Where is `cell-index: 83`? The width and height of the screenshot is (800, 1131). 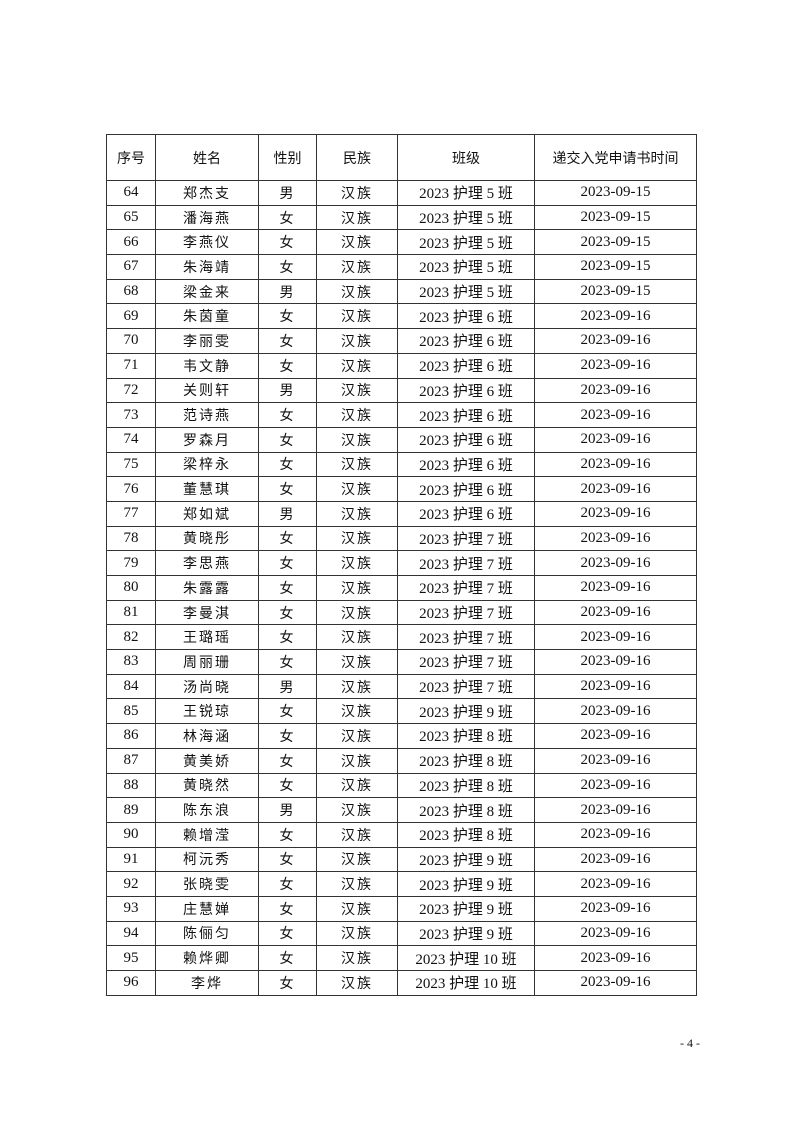
cell-index: 83 is located at coordinates (131, 662).